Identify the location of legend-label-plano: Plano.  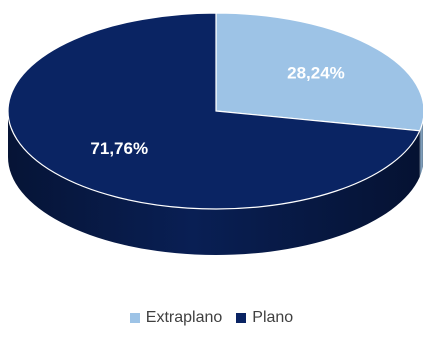
(273, 317).